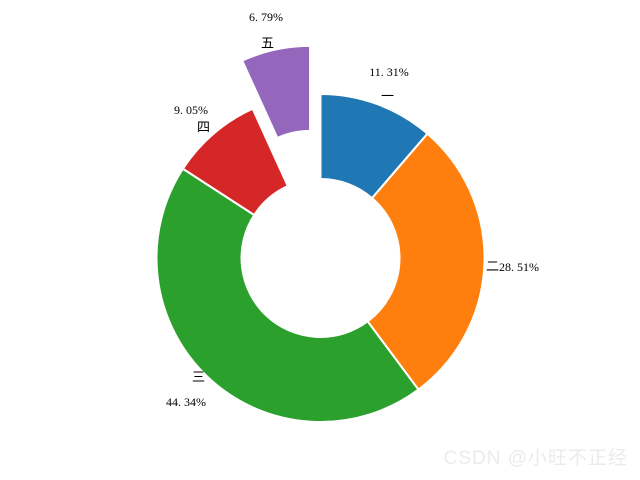 This screenshot has width=640, height=480. I want to click on slice-label-4: 四, so click(203, 127).